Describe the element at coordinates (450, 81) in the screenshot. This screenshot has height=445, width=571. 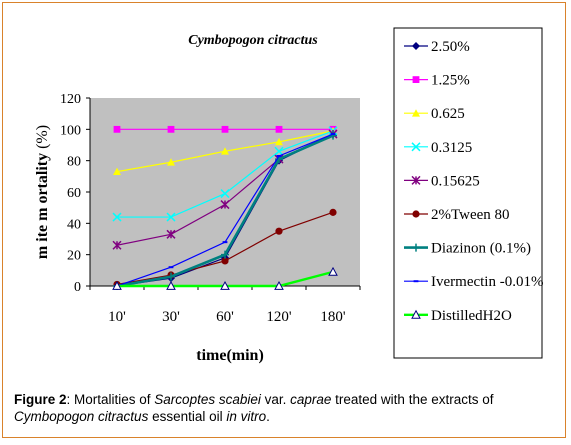
I see `legend-label: 1.25%` at that location.